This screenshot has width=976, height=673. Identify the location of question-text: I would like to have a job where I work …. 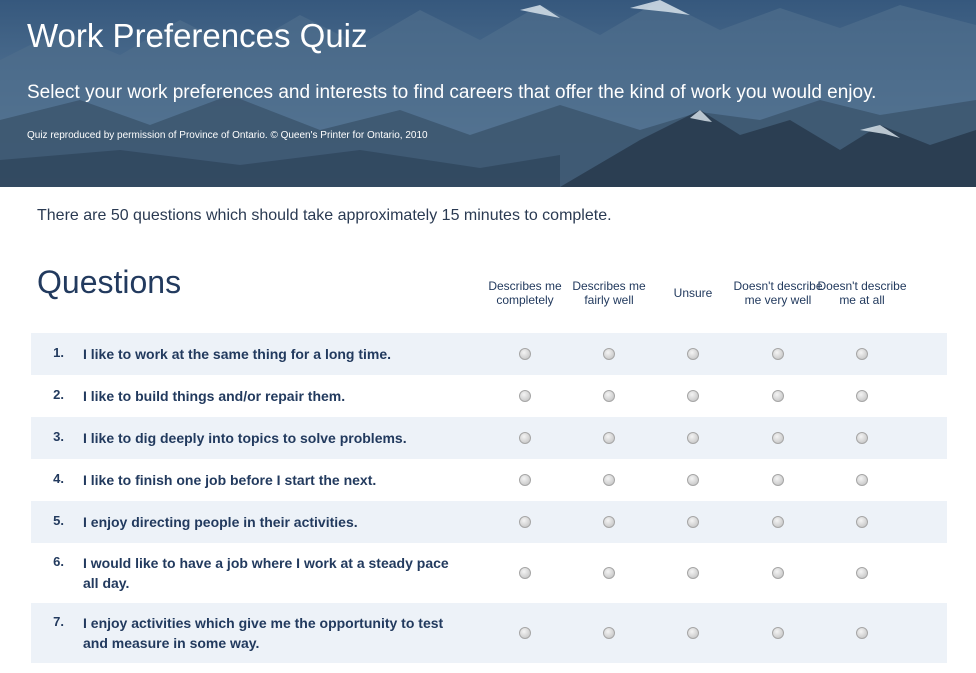
(266, 573).